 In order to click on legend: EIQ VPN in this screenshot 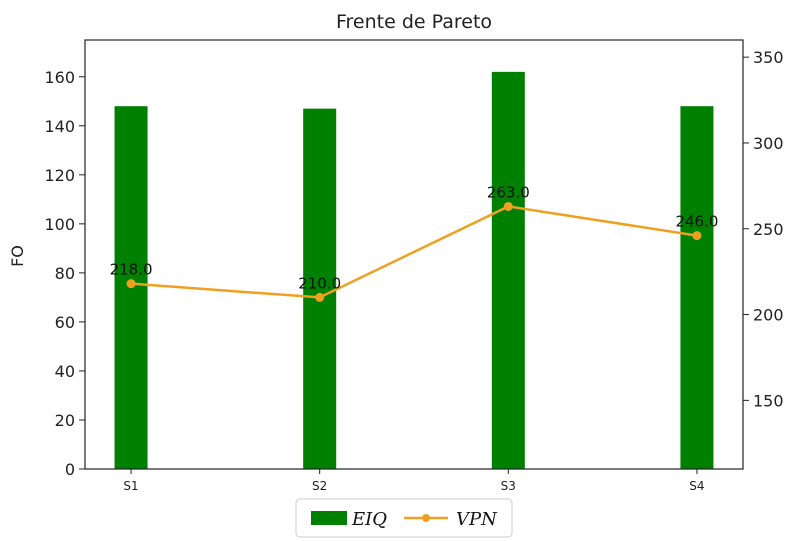, I will do `click(404, 518)`.